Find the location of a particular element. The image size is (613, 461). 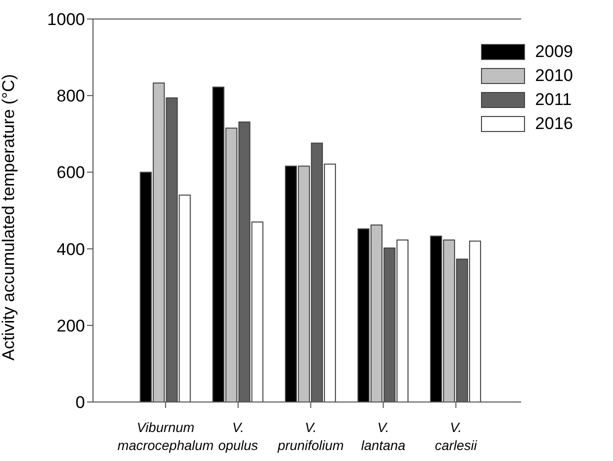

y-tick-label: 400 is located at coordinates (70, 249).